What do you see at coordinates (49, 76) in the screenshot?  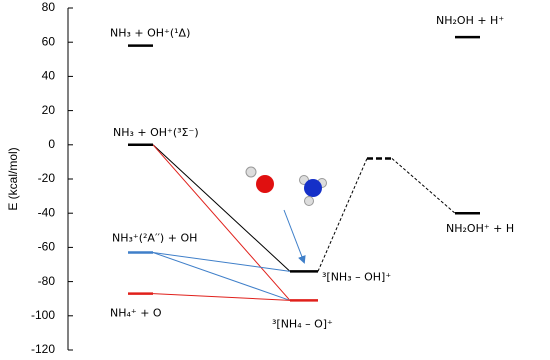 I see `y-tick-label: 40` at bounding box center [49, 76].